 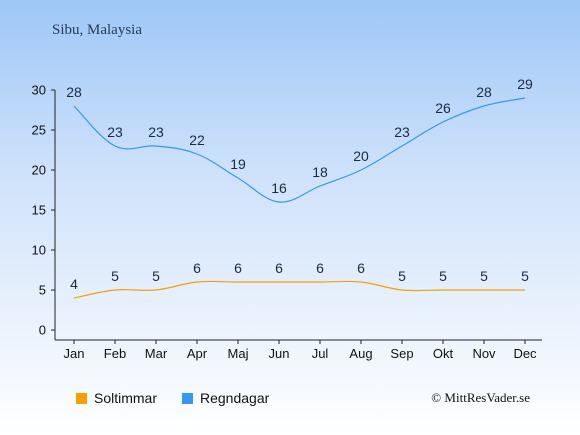 I want to click on data-label-regndagar: 26, so click(x=443, y=108).